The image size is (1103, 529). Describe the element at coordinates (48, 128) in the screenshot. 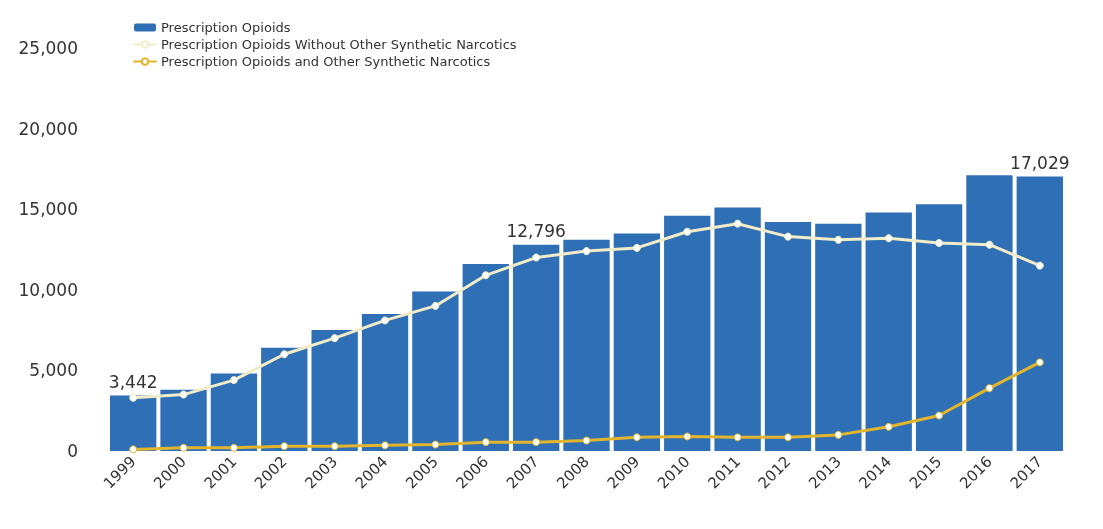

I see `y-tick-label: 20,000` at that location.